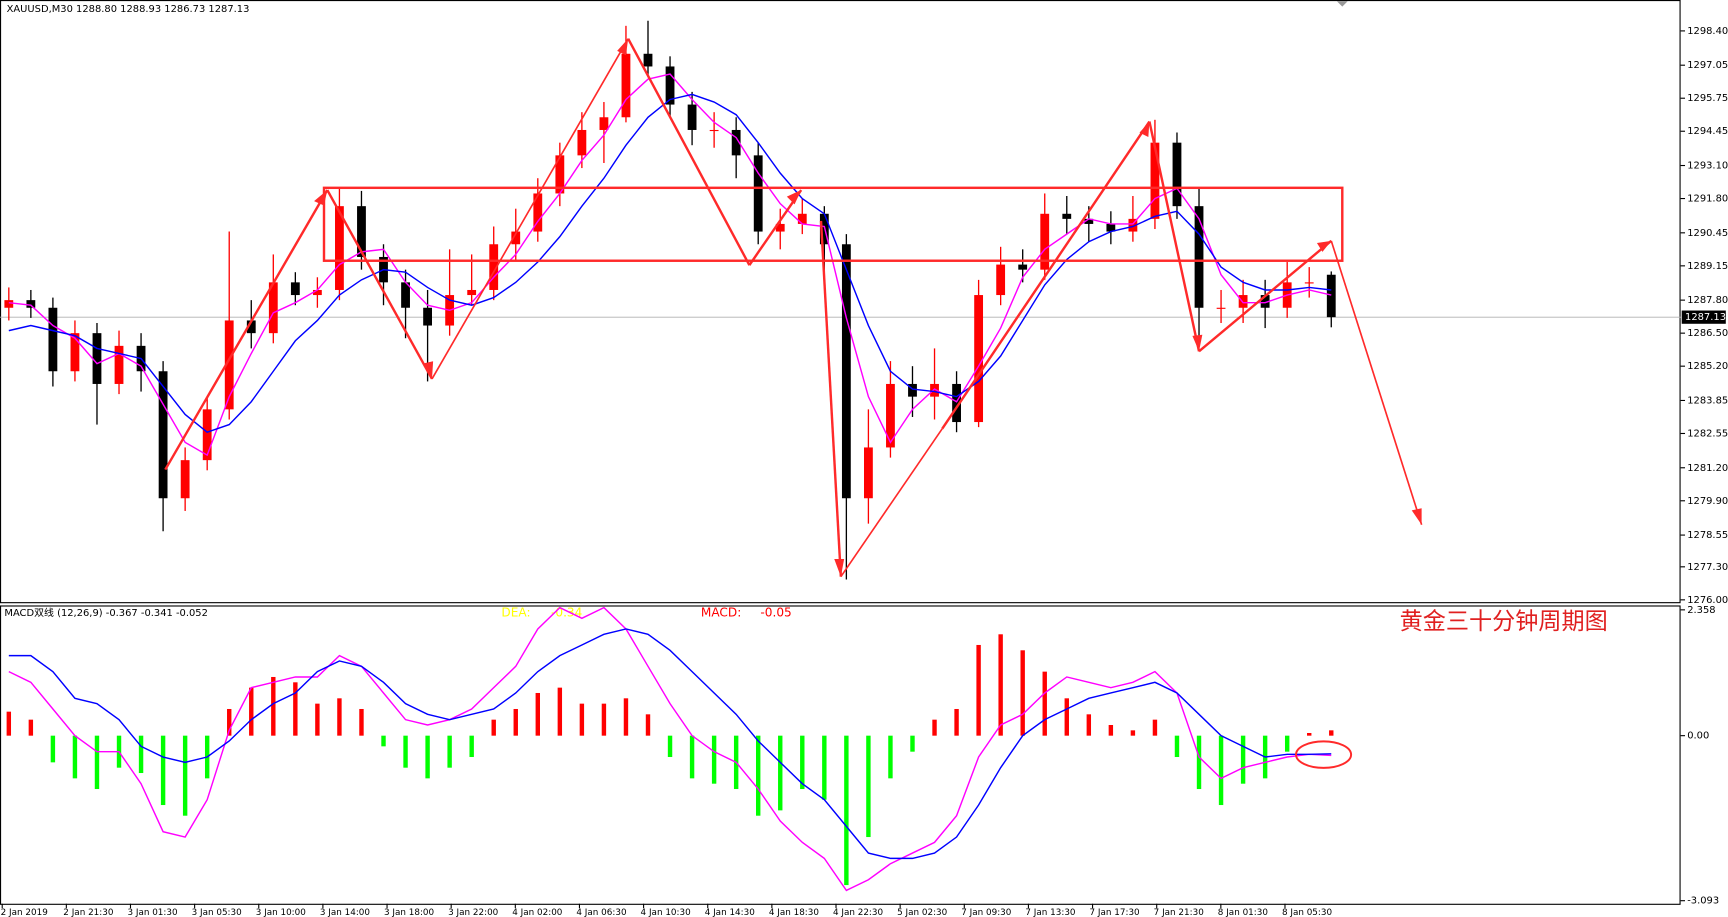 The height and width of the screenshot is (917, 1728). I want to click on range-box, so click(833, 224).